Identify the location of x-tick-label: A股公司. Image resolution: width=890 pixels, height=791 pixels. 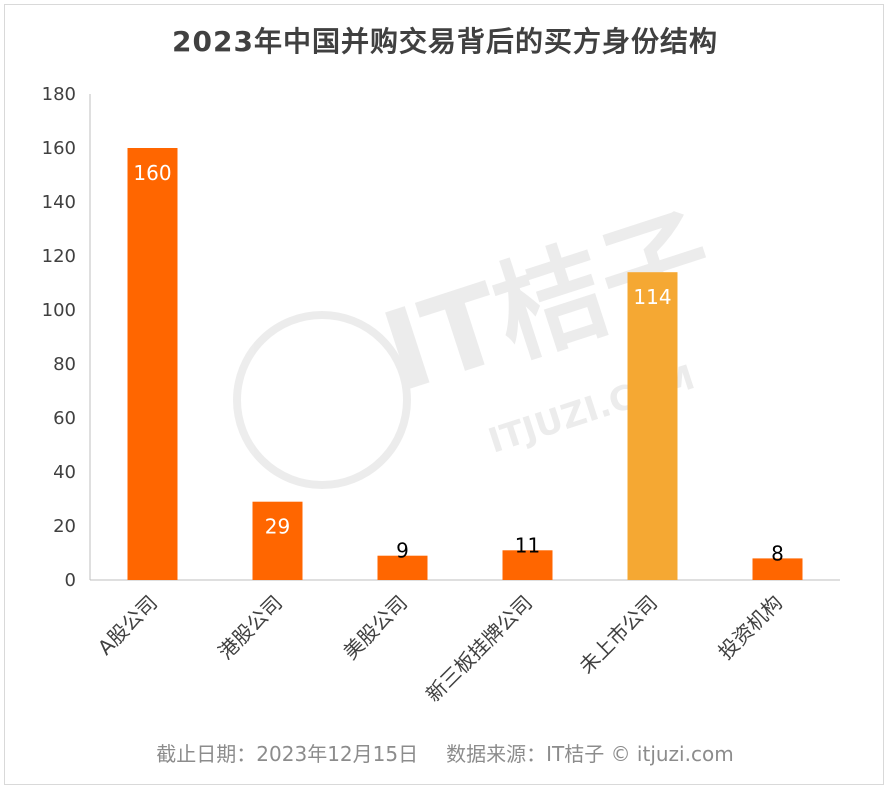
(127, 625).